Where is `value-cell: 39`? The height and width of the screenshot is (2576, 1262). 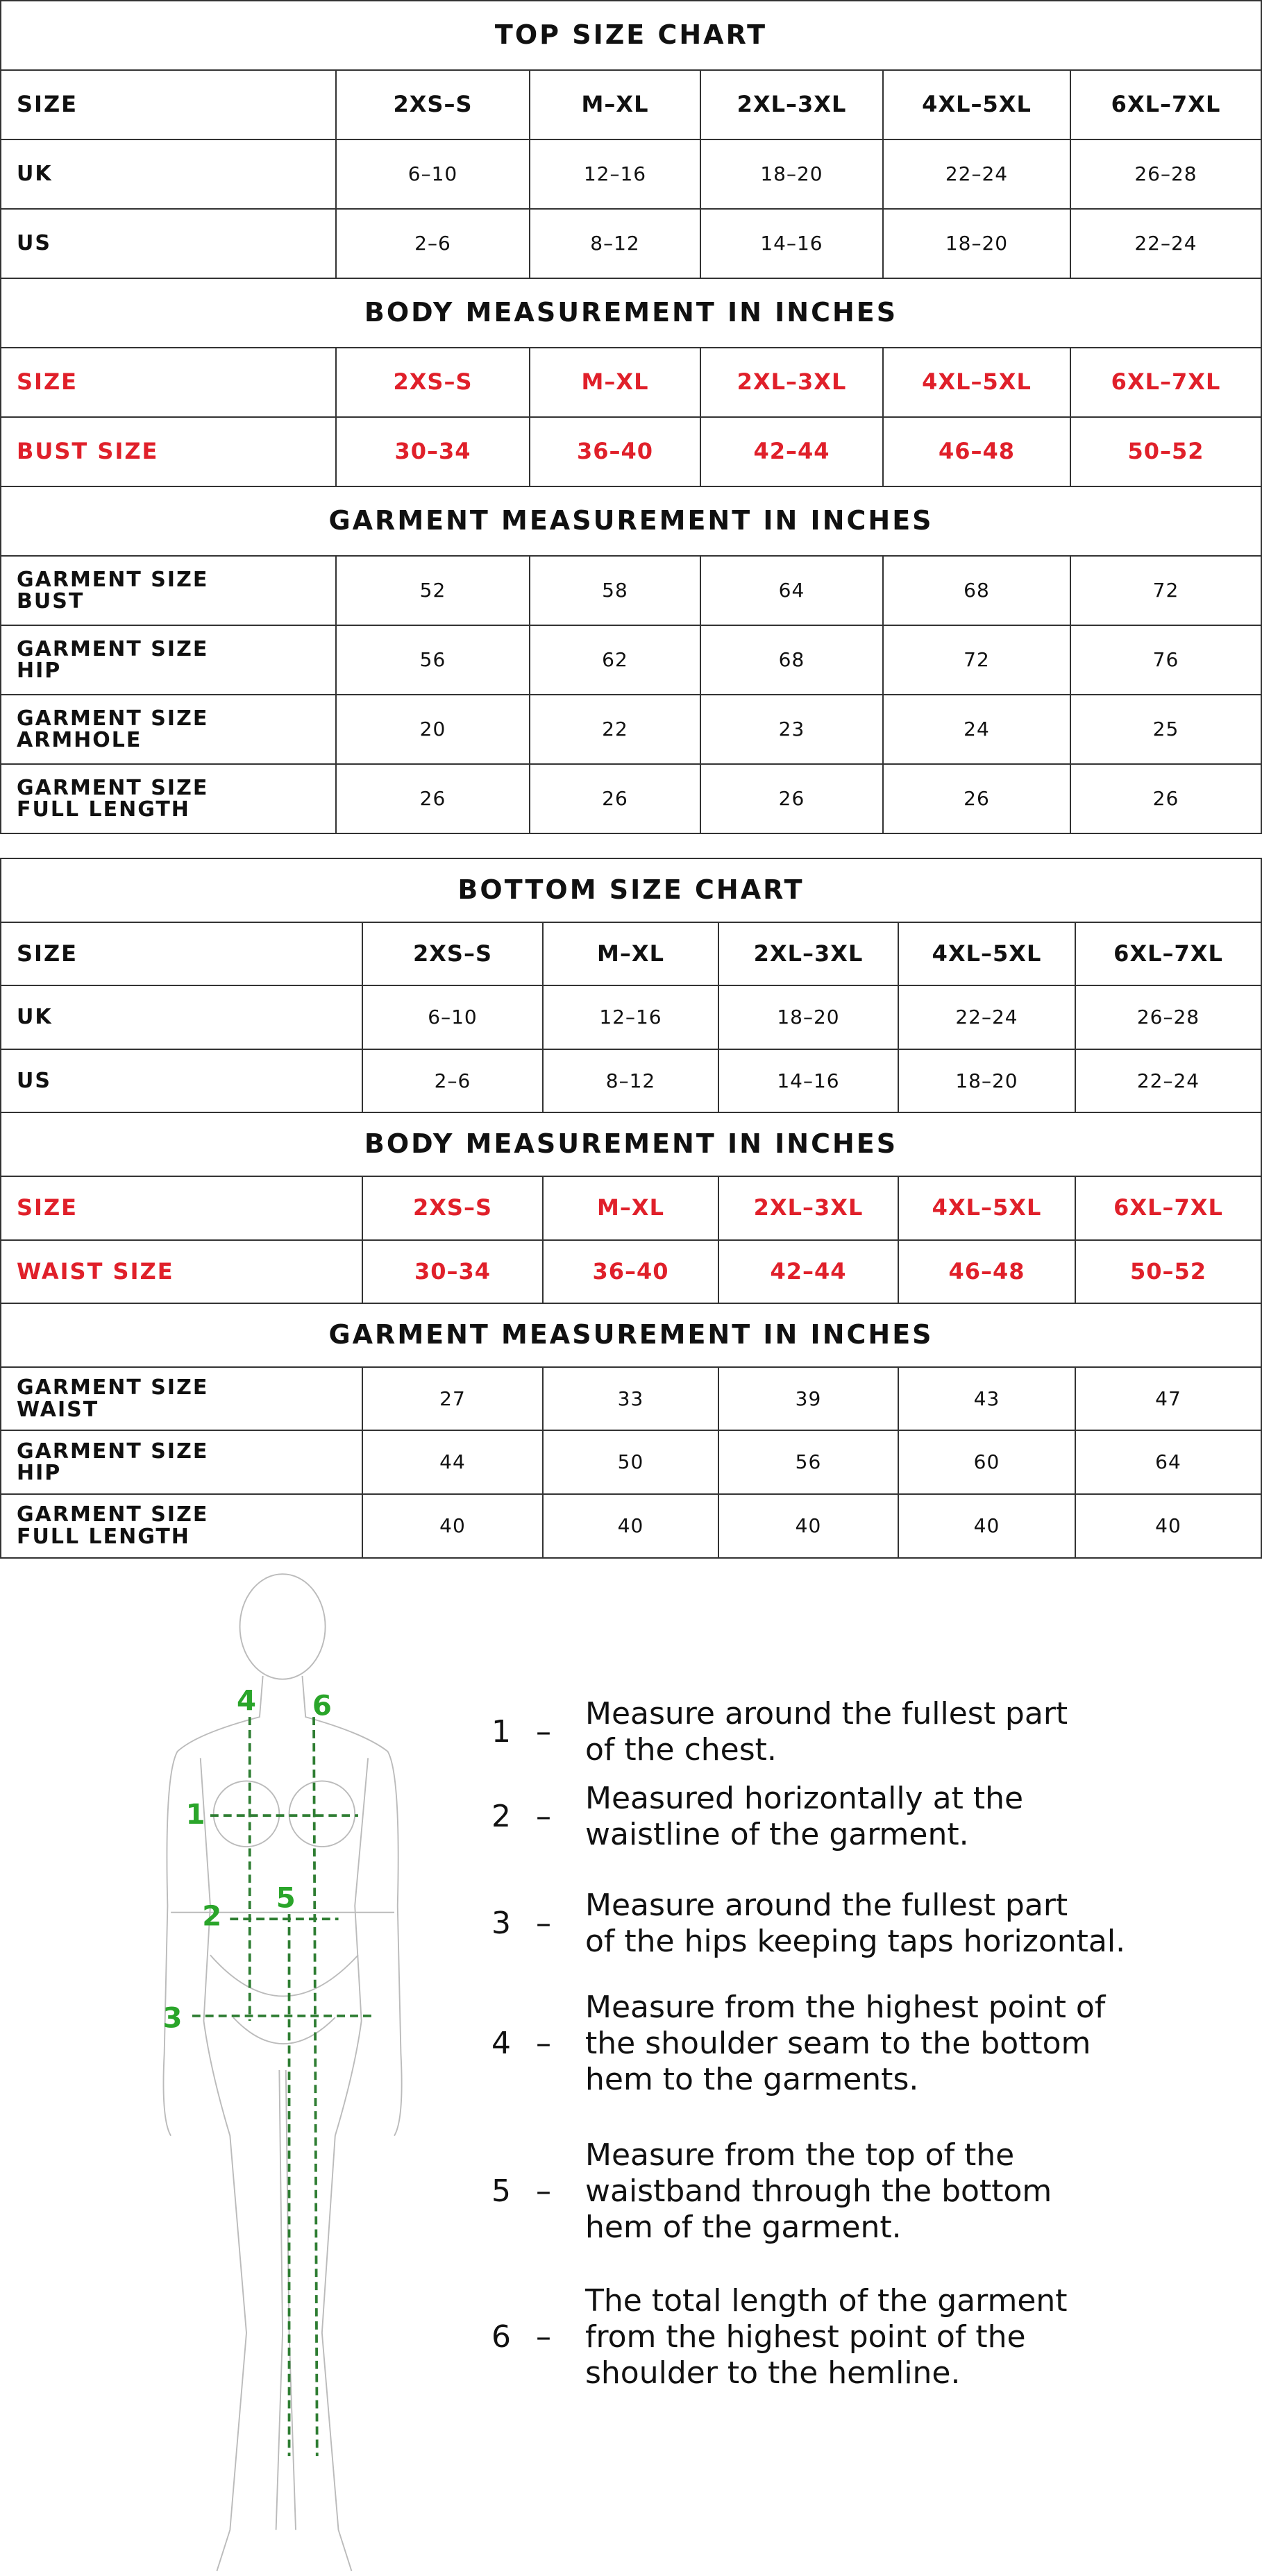 value-cell: 39 is located at coordinates (809, 1400).